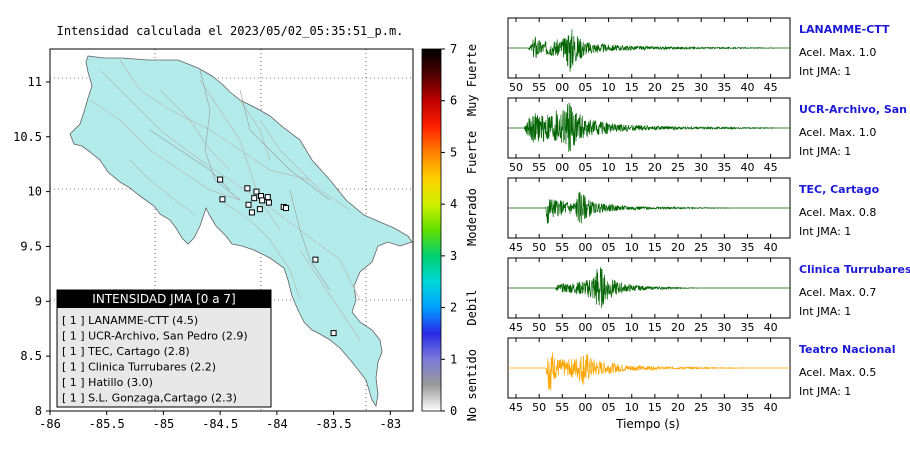 The height and width of the screenshot is (460, 910). Describe the element at coordinates (453, 256) in the screenshot. I see `colorbar-tick-label: 3` at that location.